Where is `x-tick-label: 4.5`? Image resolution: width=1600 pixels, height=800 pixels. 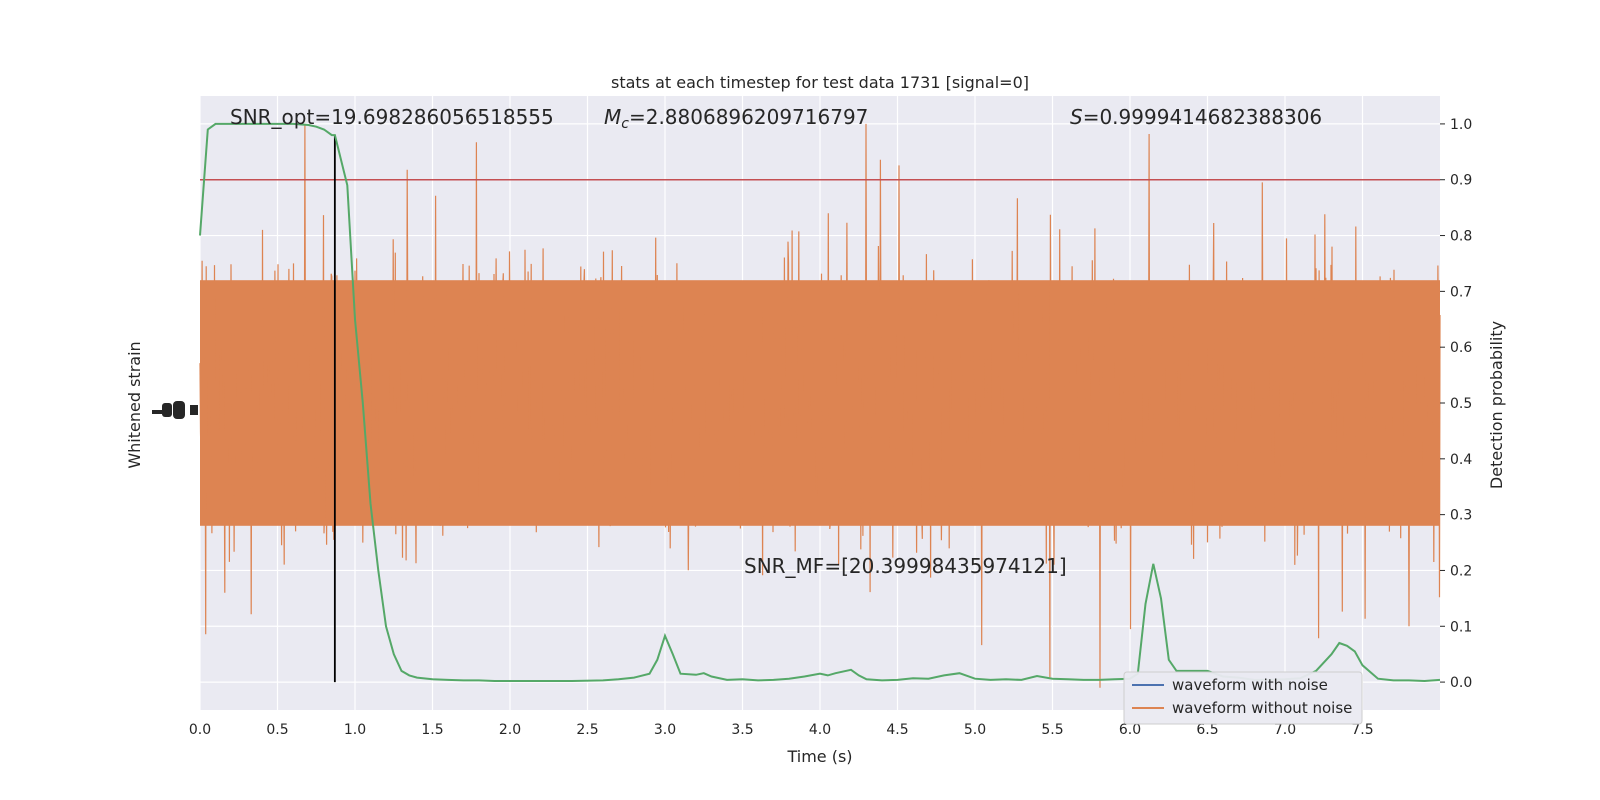 x-tick-label: 4.5 is located at coordinates (897, 730).